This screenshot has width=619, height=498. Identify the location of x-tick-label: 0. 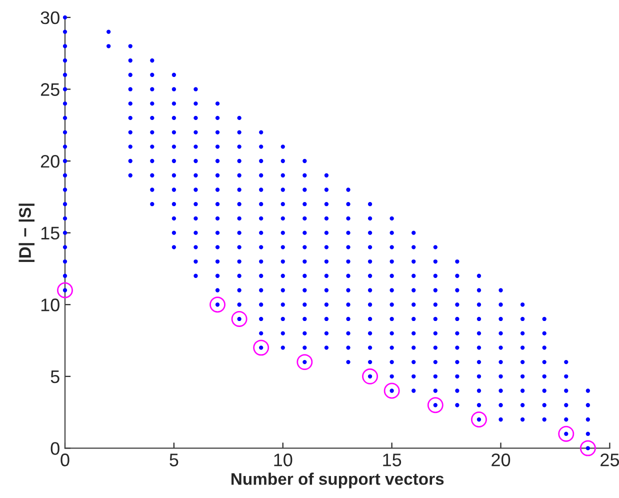
(65, 460).